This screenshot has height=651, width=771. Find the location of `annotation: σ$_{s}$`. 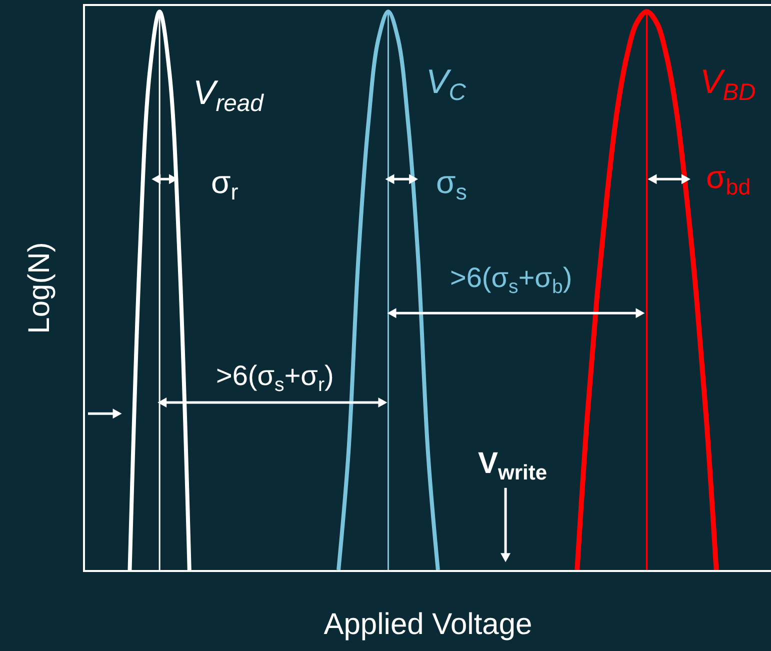

annotation: σ$_{s}$ is located at coordinates (451, 184).